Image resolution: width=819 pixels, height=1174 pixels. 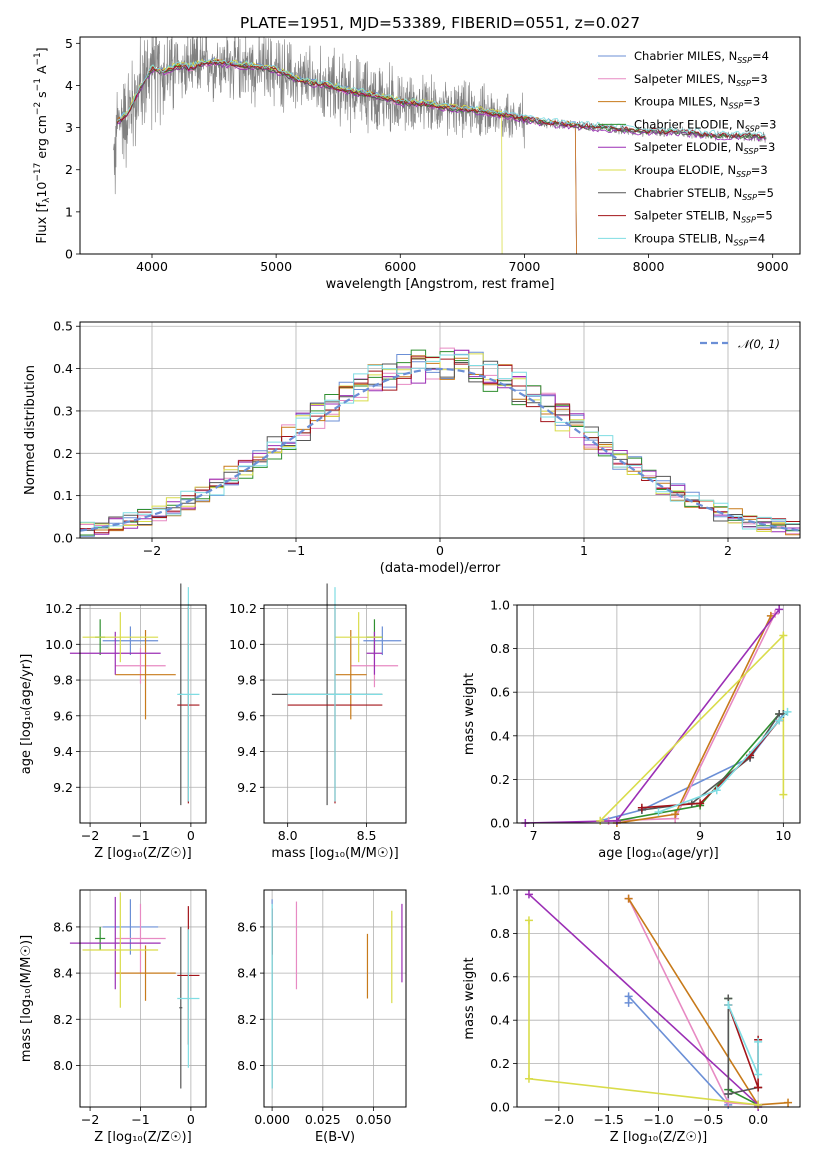 I want to click on x-tick-label: 8000, so click(x=649, y=266).